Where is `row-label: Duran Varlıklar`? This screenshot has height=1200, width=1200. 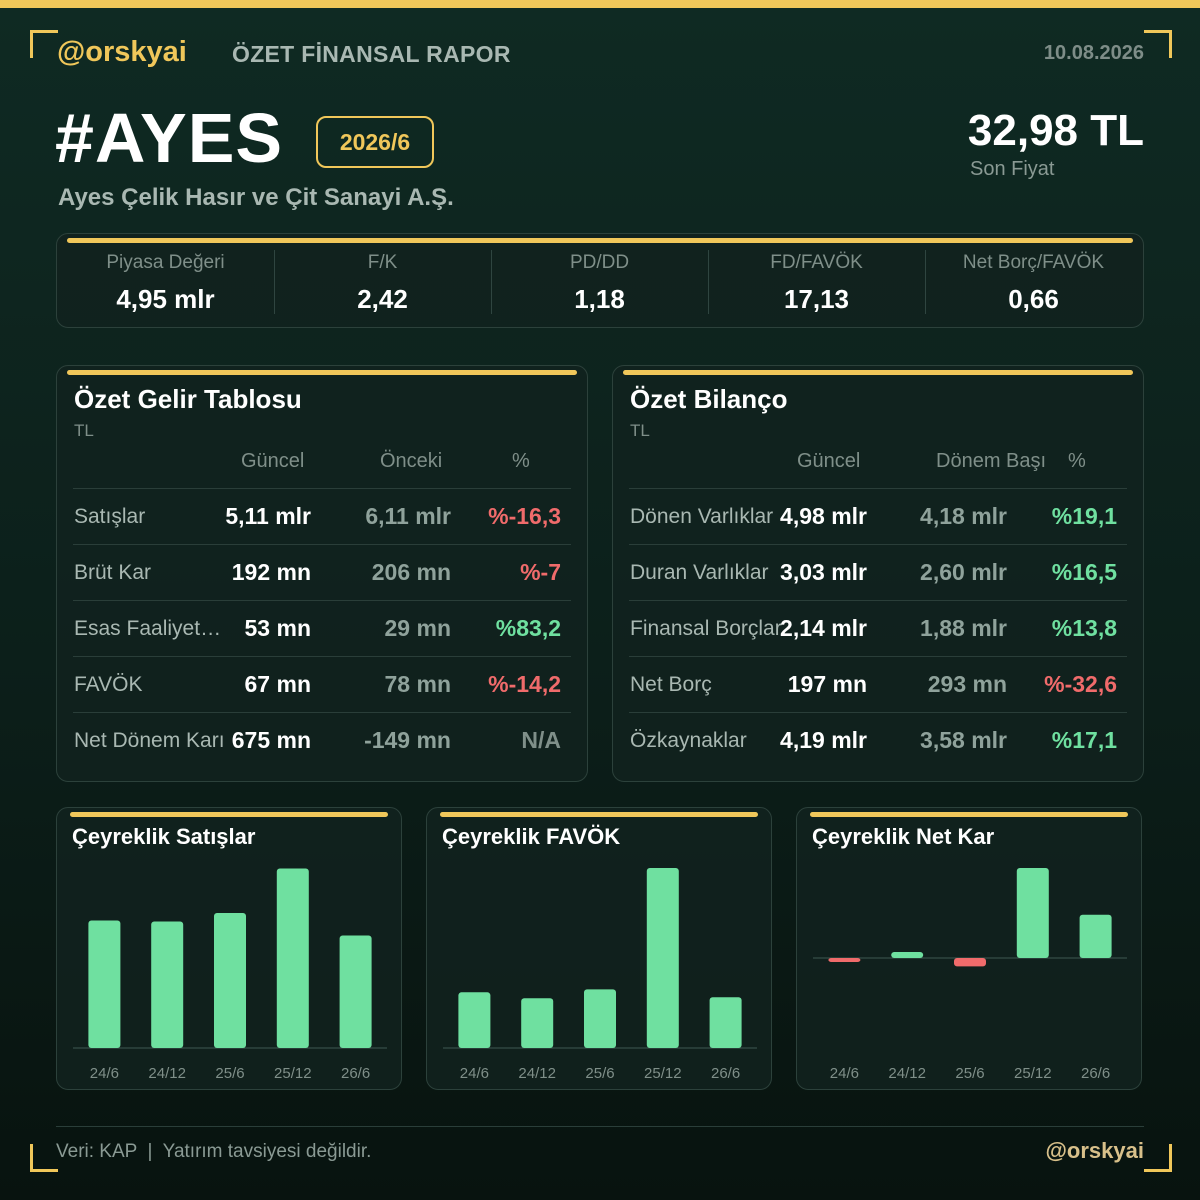 row-label: Duran Varlıklar is located at coordinates (699, 572).